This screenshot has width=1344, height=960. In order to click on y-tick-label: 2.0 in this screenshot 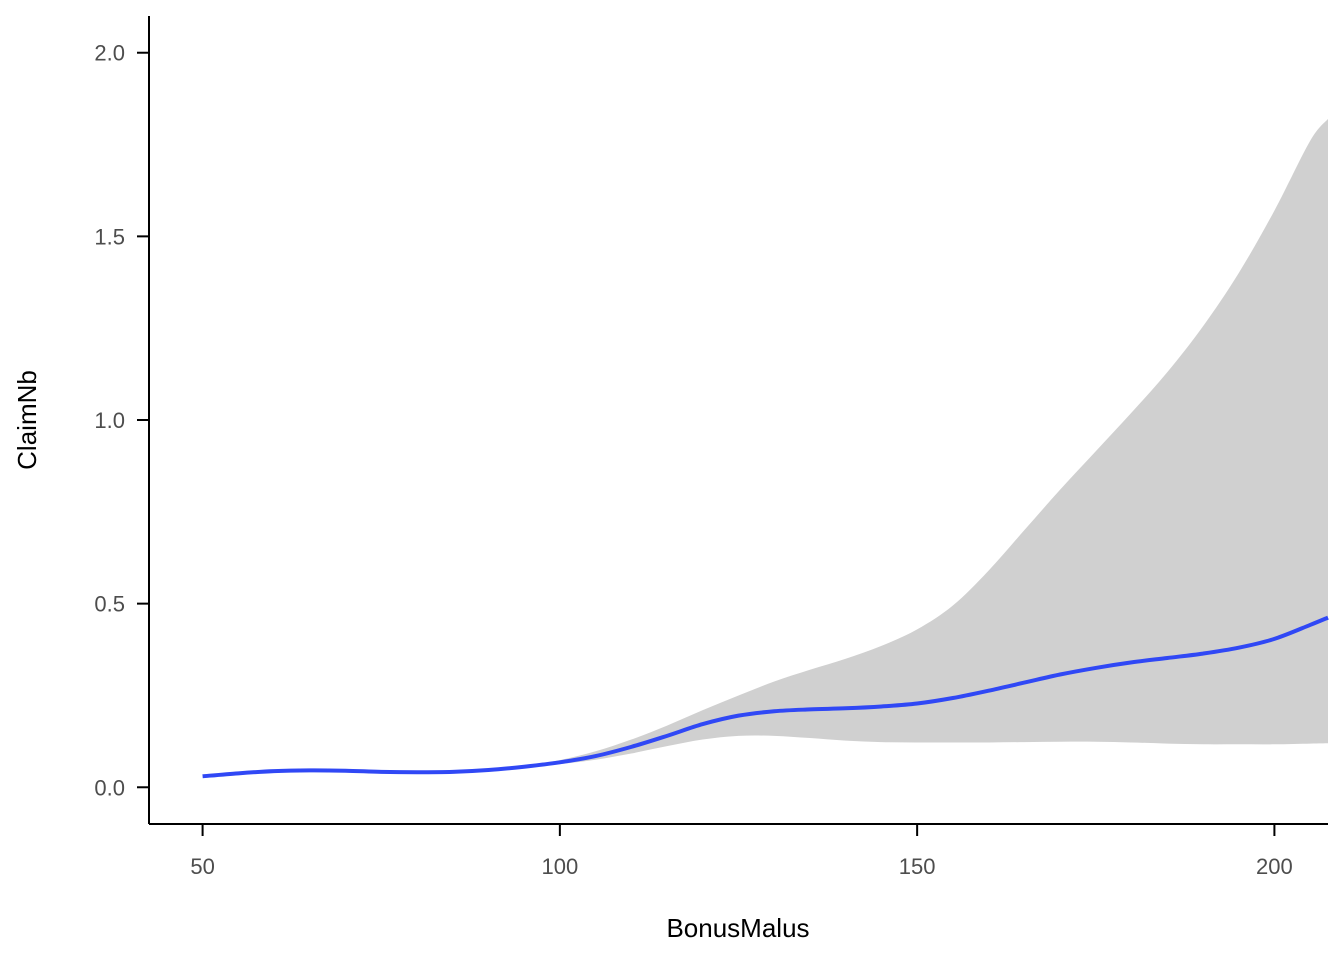, I will do `click(109, 53)`.